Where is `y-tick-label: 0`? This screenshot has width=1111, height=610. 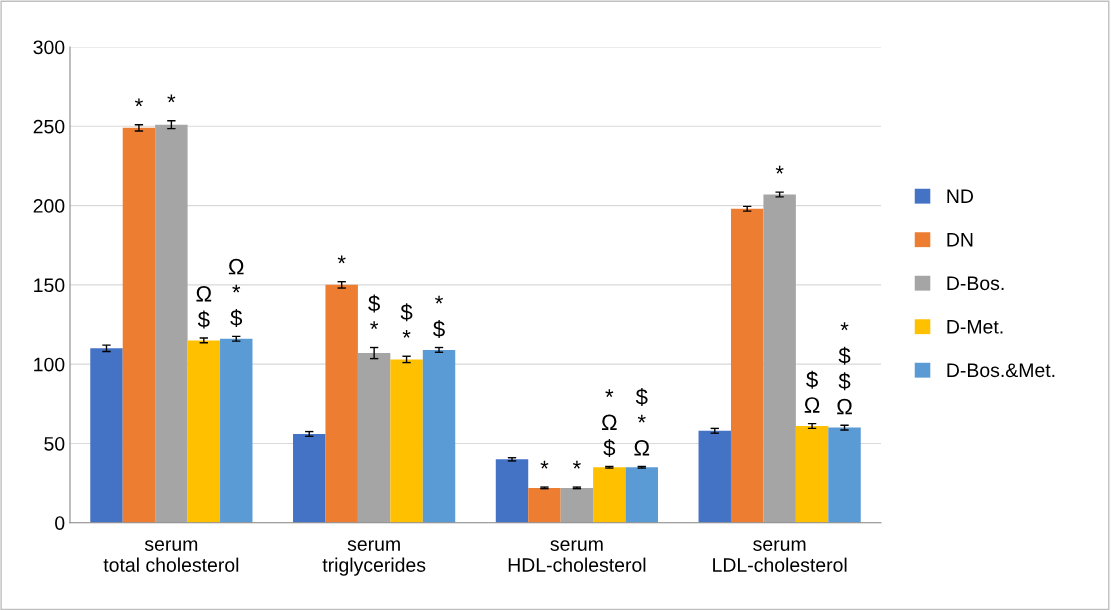
y-tick-label: 0 is located at coordinates (60, 523).